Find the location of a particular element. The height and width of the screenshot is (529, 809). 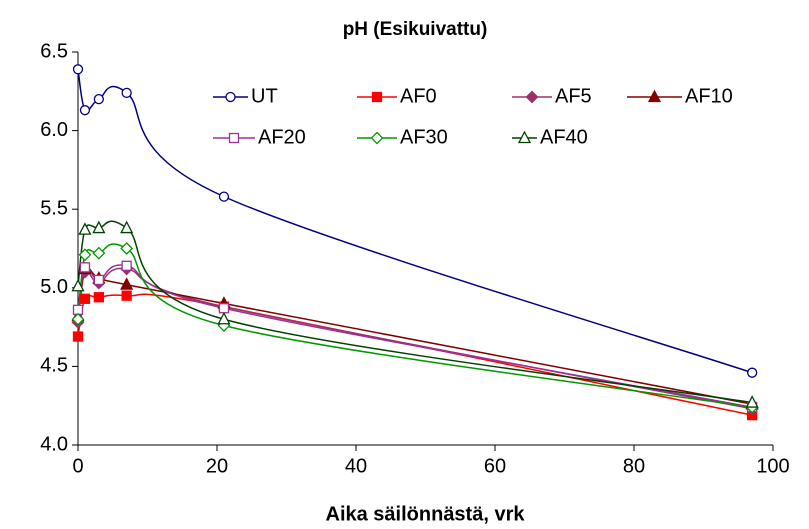

y-tick-label: 5.0 is located at coordinates (54, 287).